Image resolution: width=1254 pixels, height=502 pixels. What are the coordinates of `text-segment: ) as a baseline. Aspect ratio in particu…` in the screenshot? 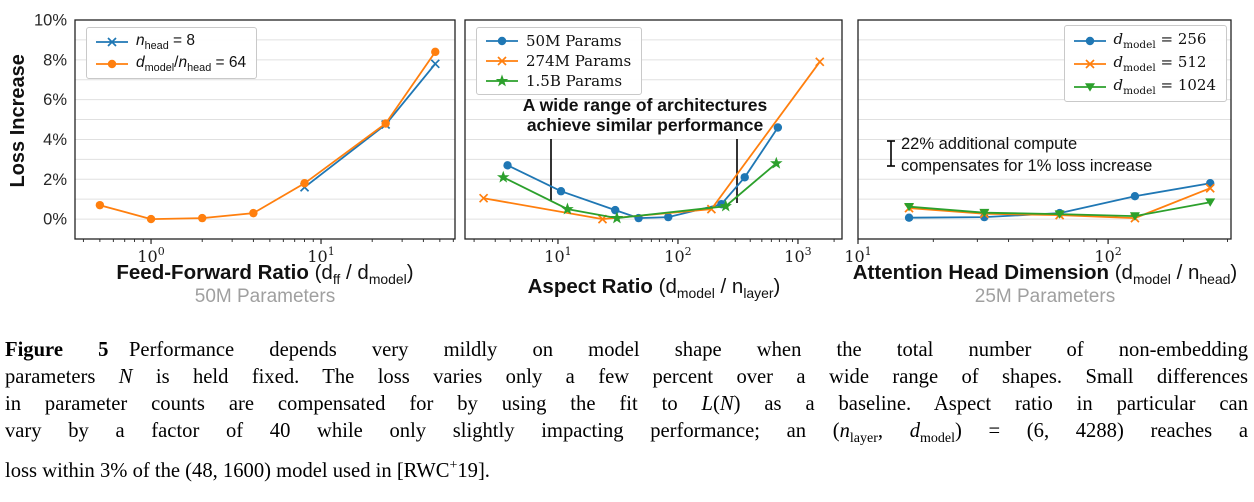 It's located at (990, 404).